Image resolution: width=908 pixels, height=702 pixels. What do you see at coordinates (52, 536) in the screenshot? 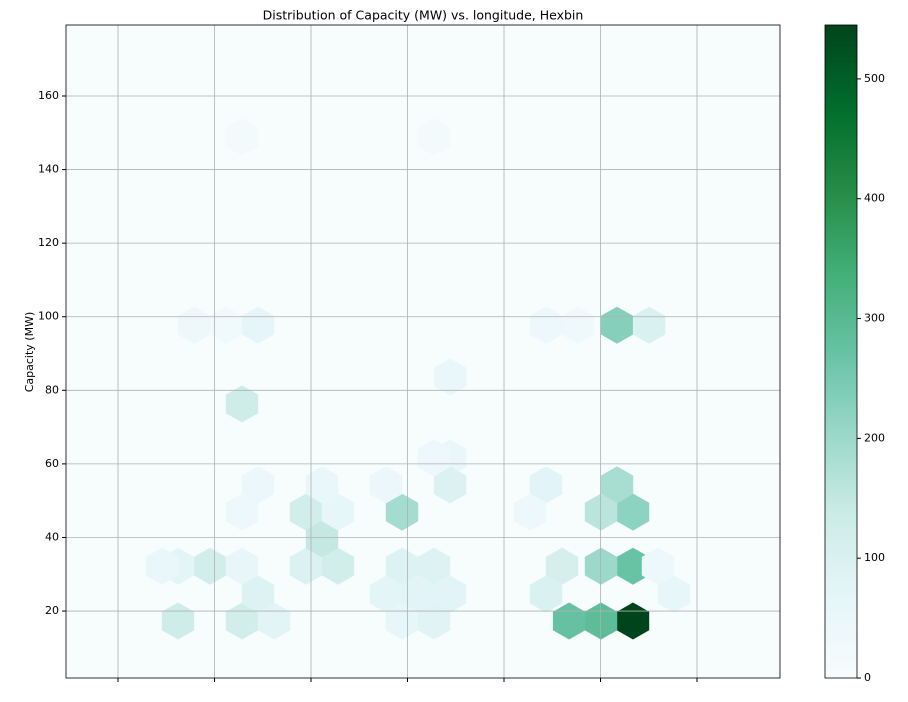
I see `y-tick-label: 40` at bounding box center [52, 536].